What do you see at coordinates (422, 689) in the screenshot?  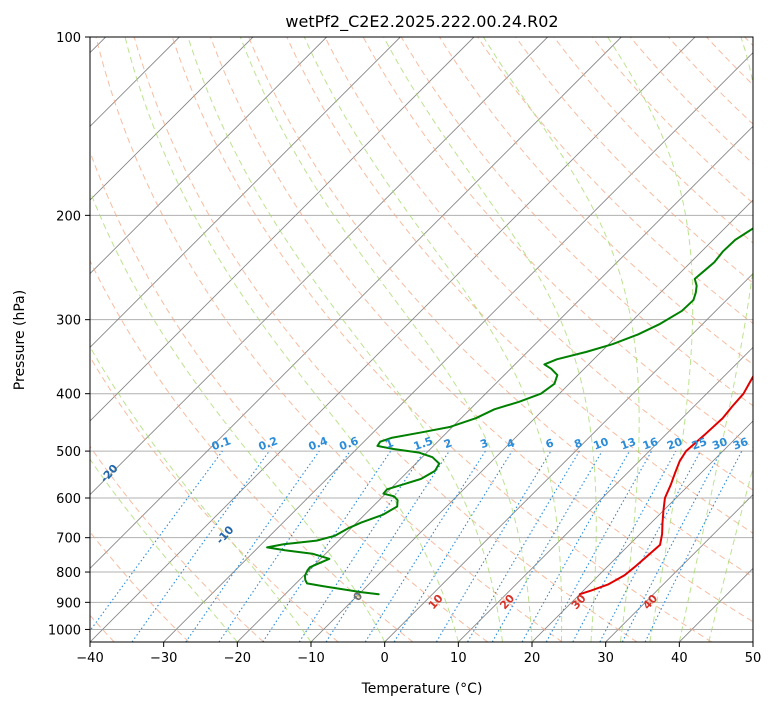 I see `x-axis-label: Temperature (°C)` at bounding box center [422, 689].